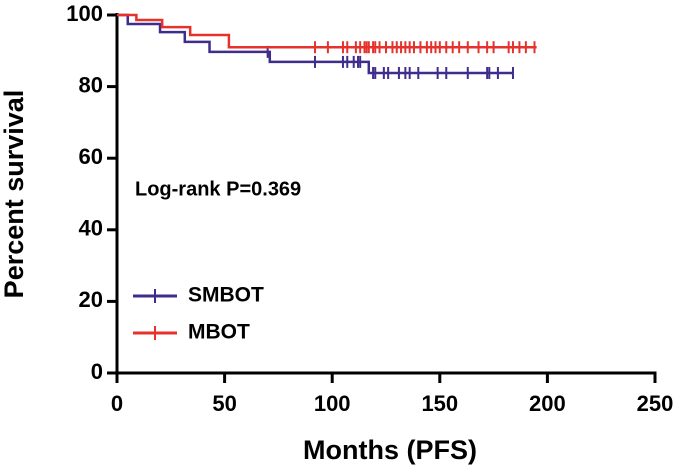 This screenshot has height=474, width=685. I want to click on y-tick-label: 100, so click(84, 13).